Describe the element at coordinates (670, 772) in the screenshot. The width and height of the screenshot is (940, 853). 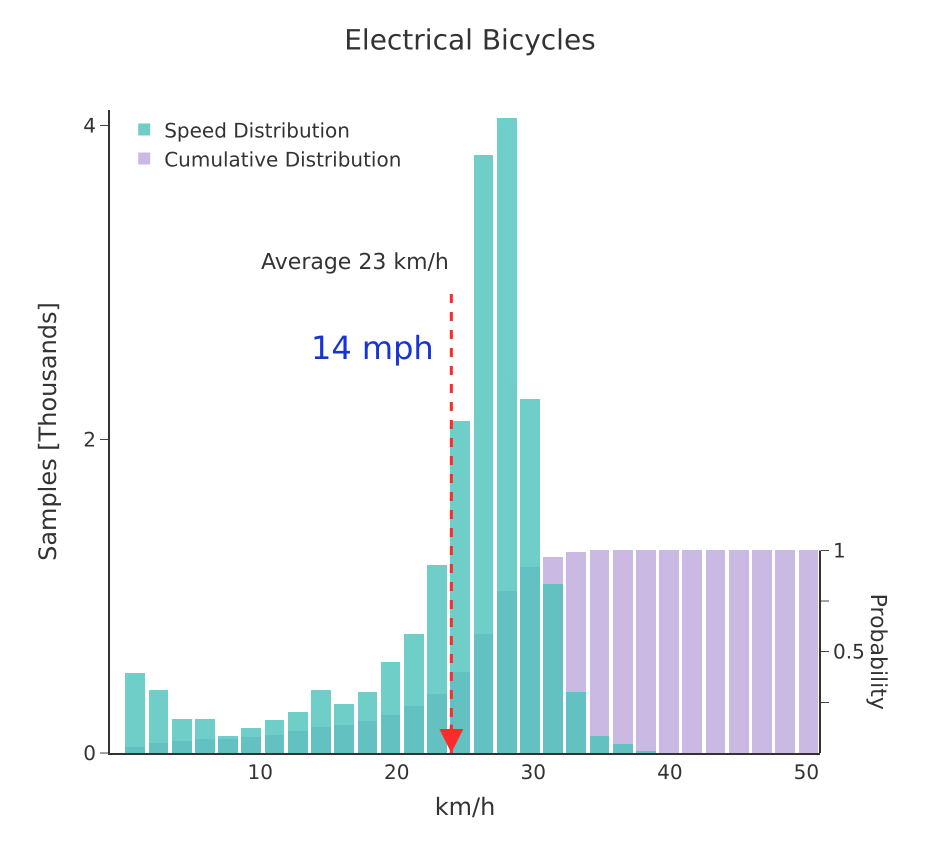
I see `x-tick-label: 40` at that location.